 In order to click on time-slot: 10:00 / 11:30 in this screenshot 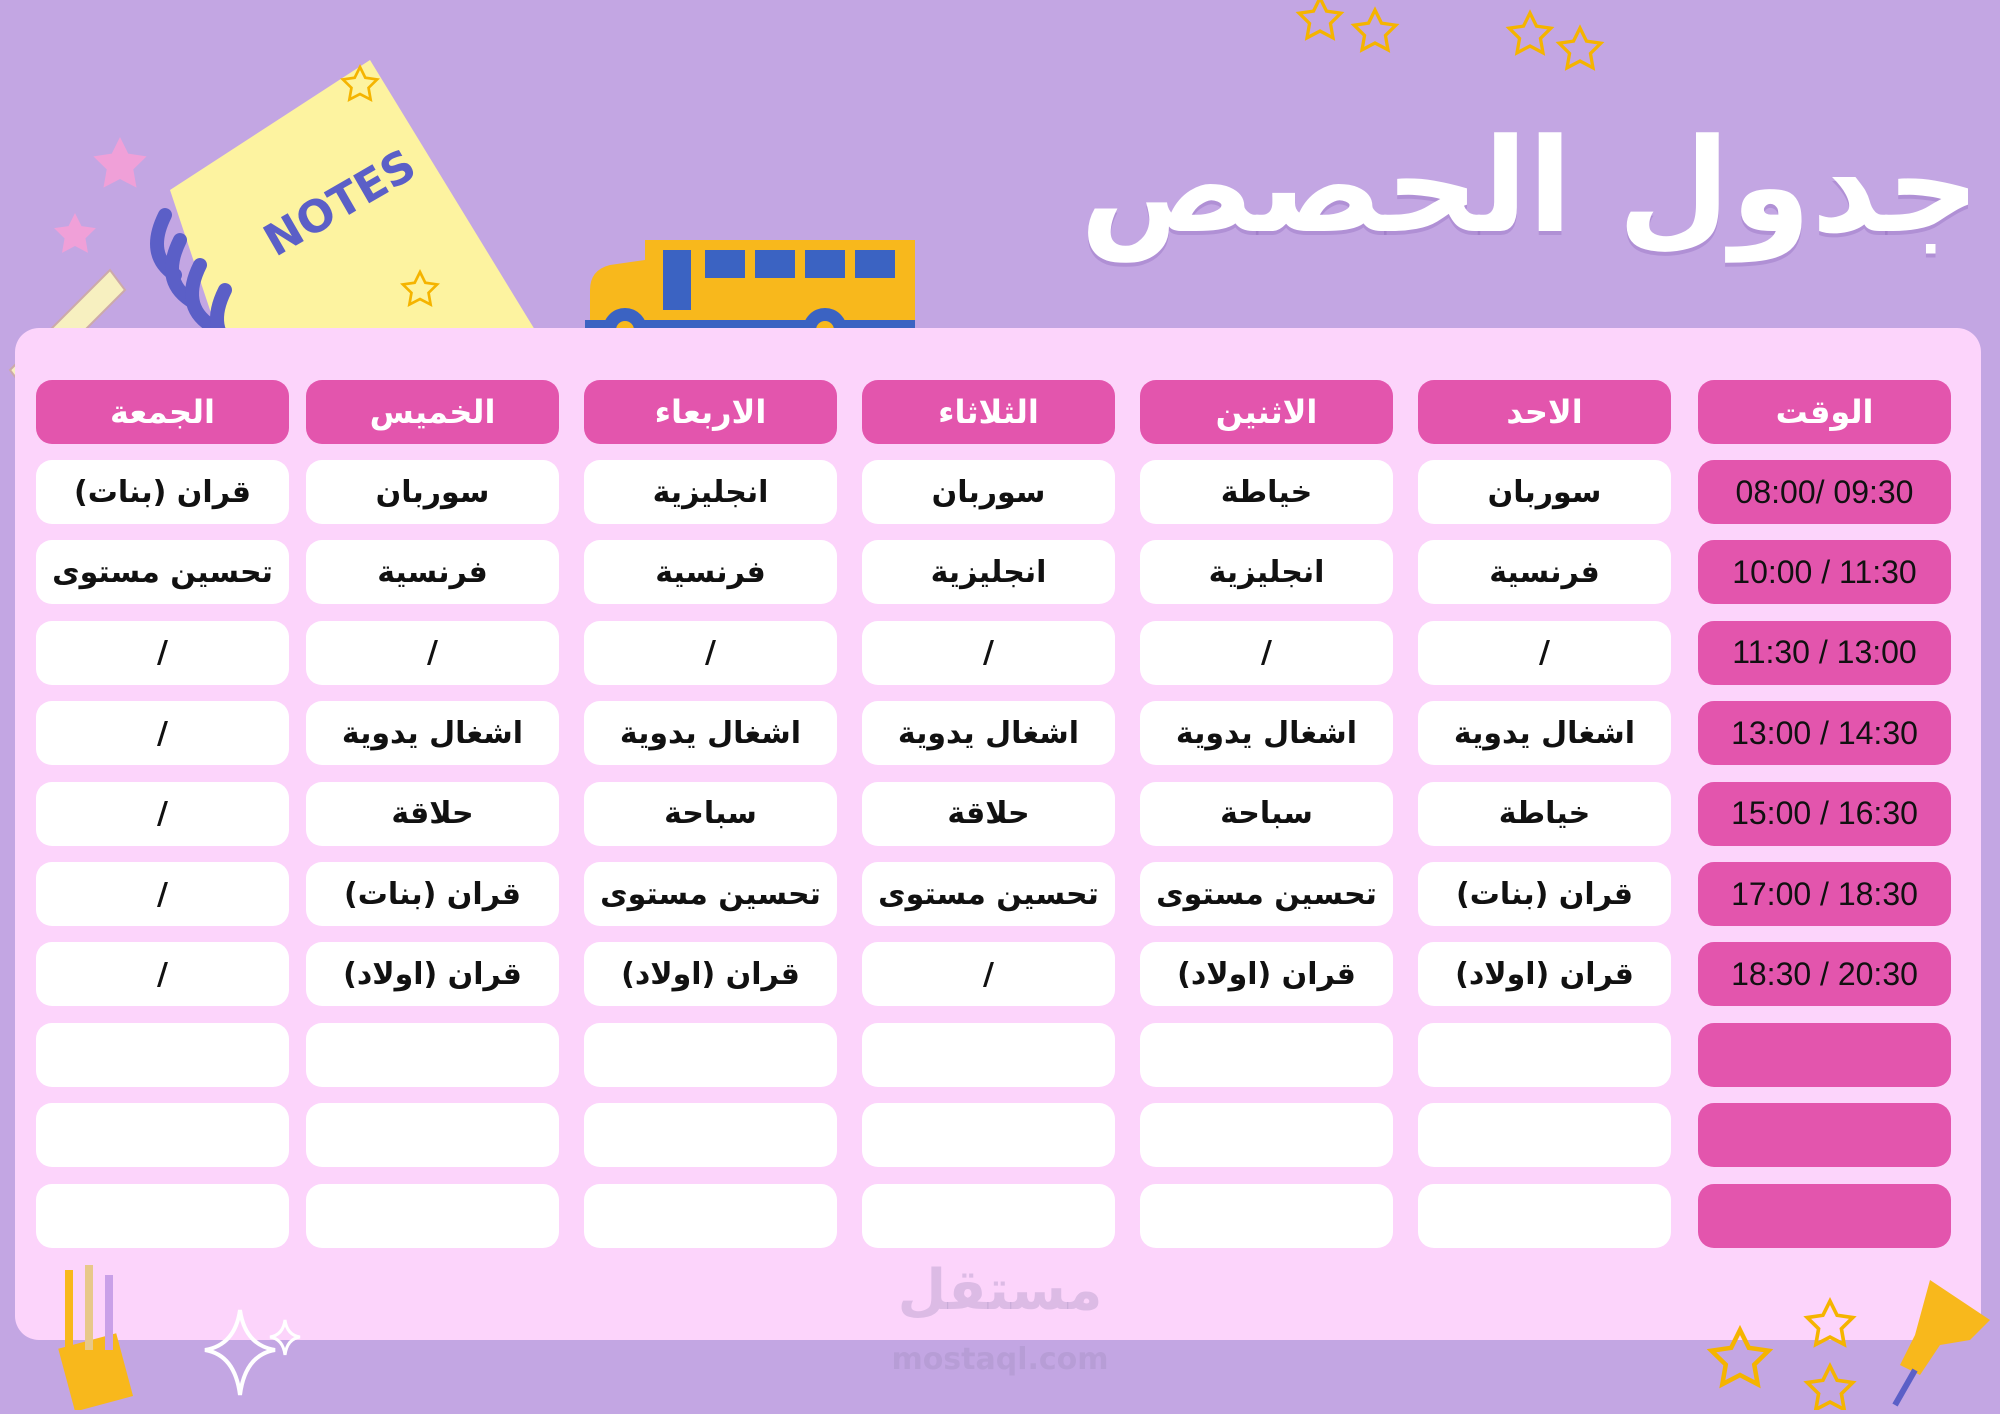, I will do `click(1824, 572)`.